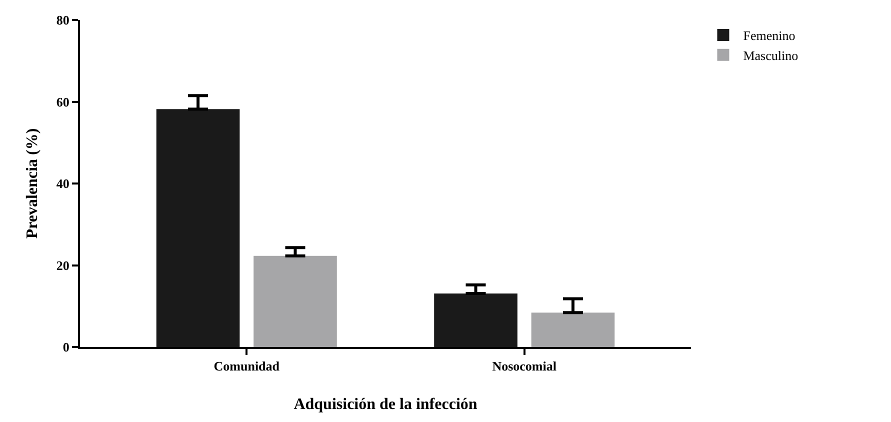 This screenshot has height=422, width=891. Describe the element at coordinates (524, 366) in the screenshot. I see `x-tick-label: Nosocomial` at that location.